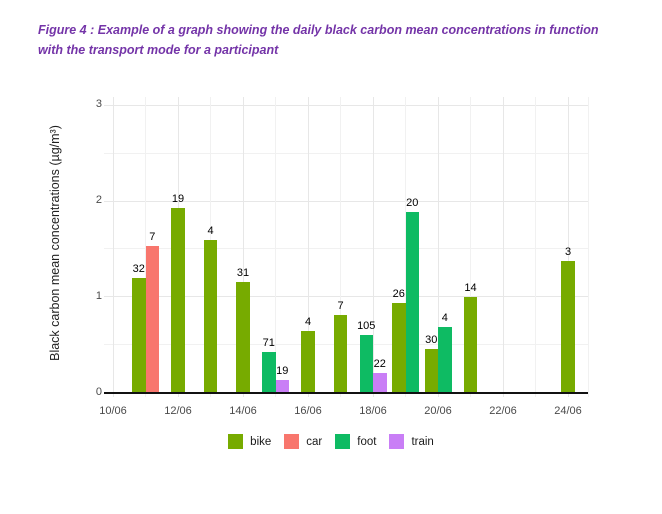 The image size is (662, 514). I want to click on bar-value-label: 71, so click(268, 343).